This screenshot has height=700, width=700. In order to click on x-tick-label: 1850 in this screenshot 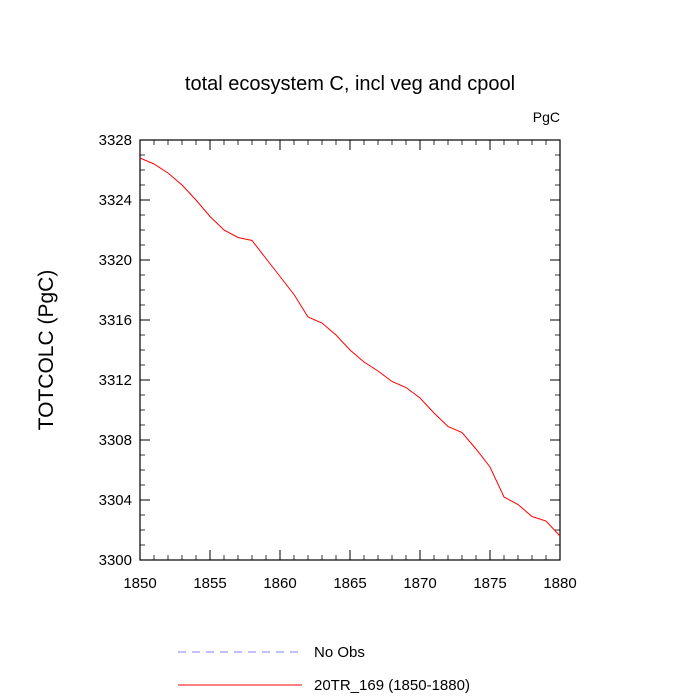, I will do `click(139, 583)`.